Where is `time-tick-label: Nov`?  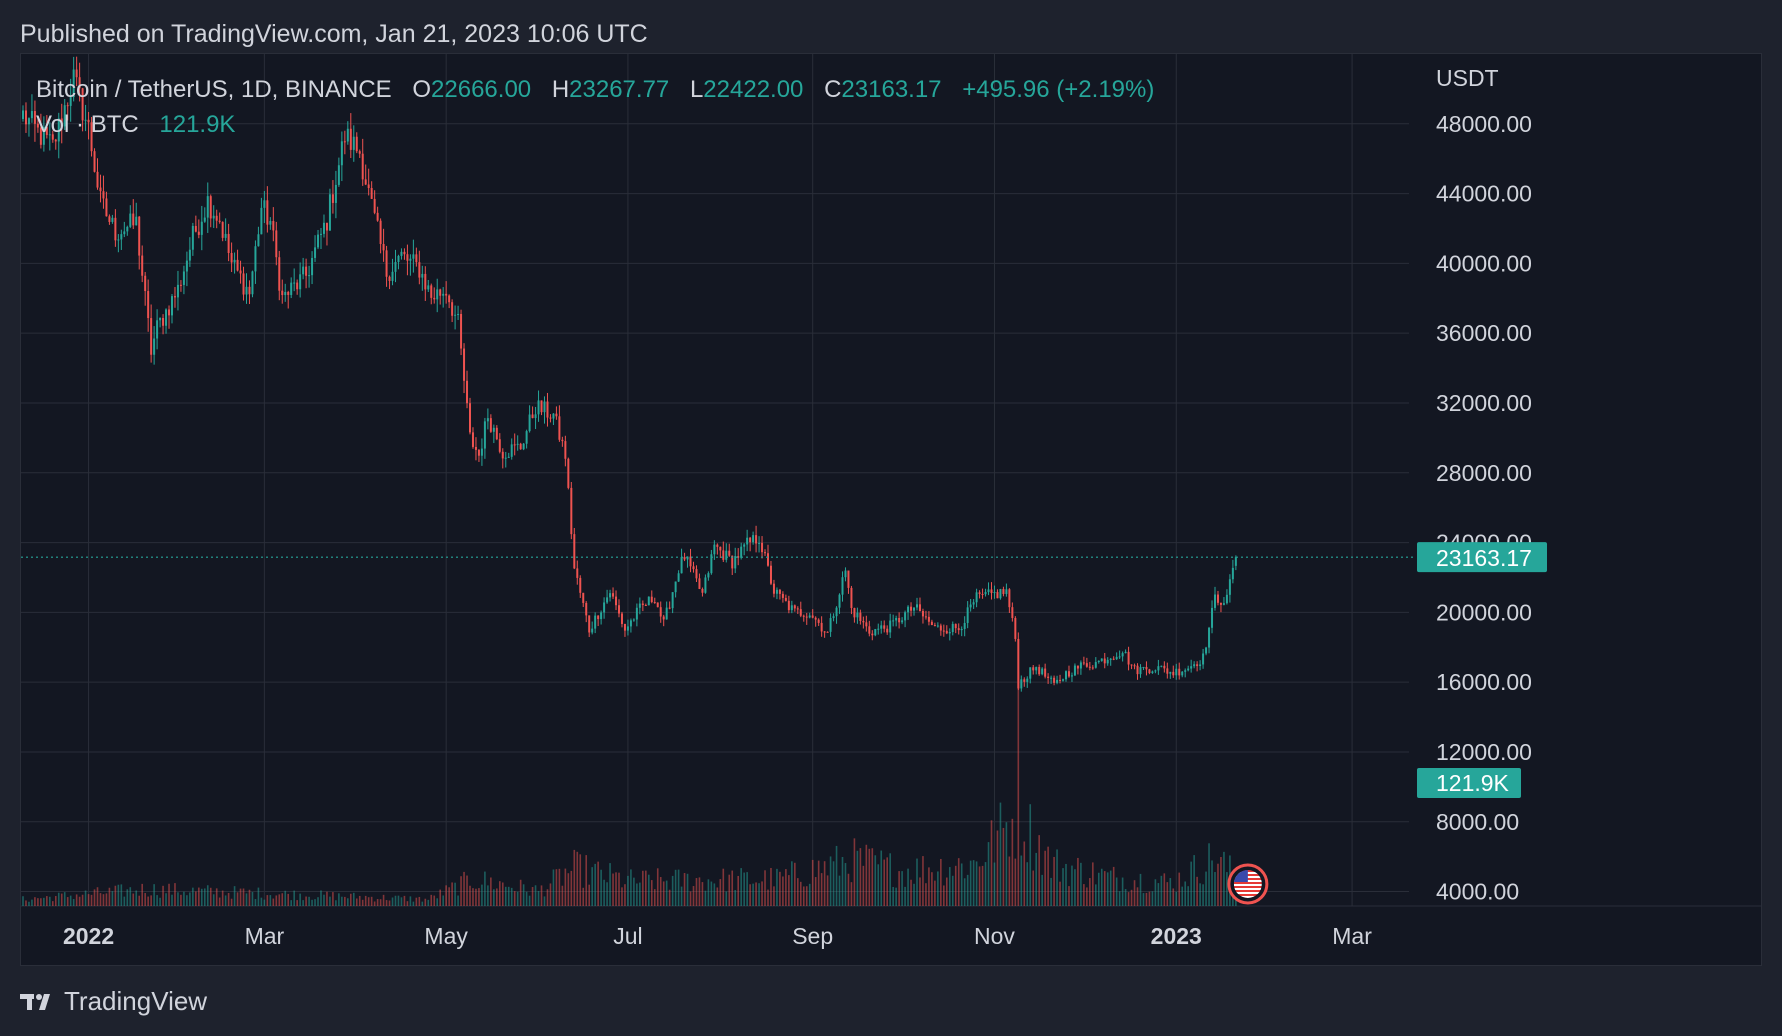 time-tick-label: Nov is located at coordinates (994, 936).